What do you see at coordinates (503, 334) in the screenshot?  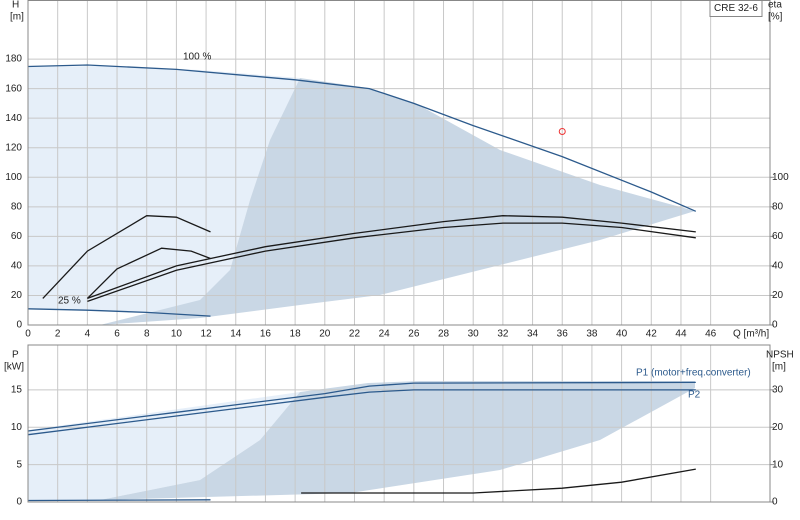 I see `x-tick-label: 32` at bounding box center [503, 334].